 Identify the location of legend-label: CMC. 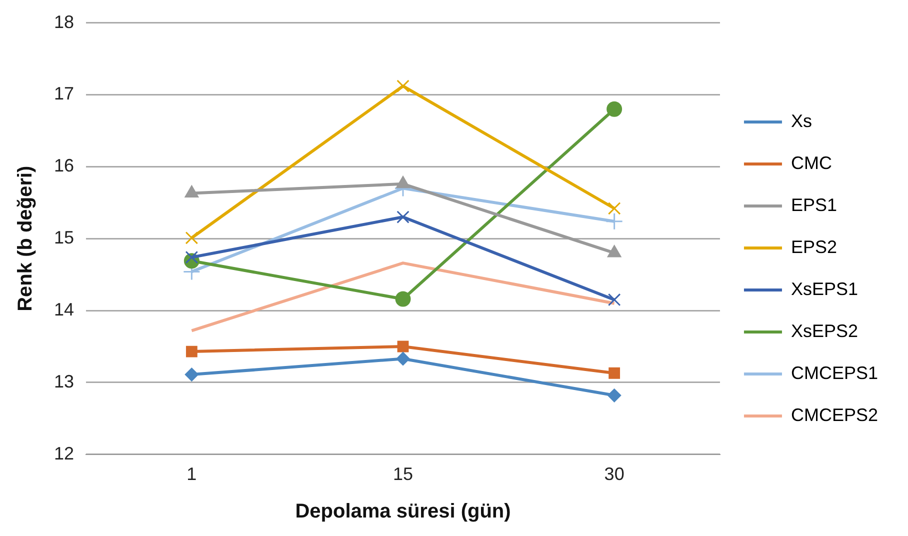
(811, 162).